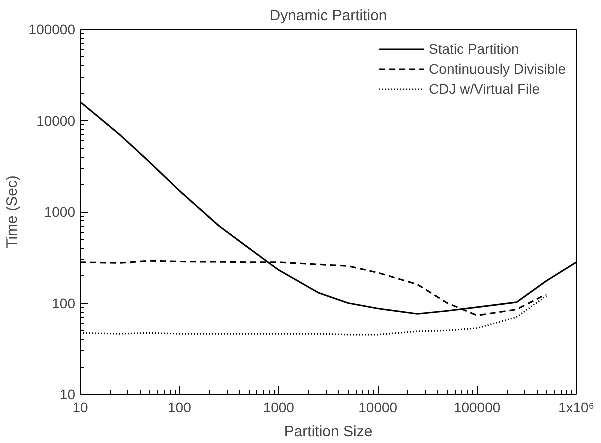 Image resolution: width=601 pixels, height=443 pixels. Describe the element at coordinates (180, 408) in the screenshot. I see `x-tick-label: 100` at that location.